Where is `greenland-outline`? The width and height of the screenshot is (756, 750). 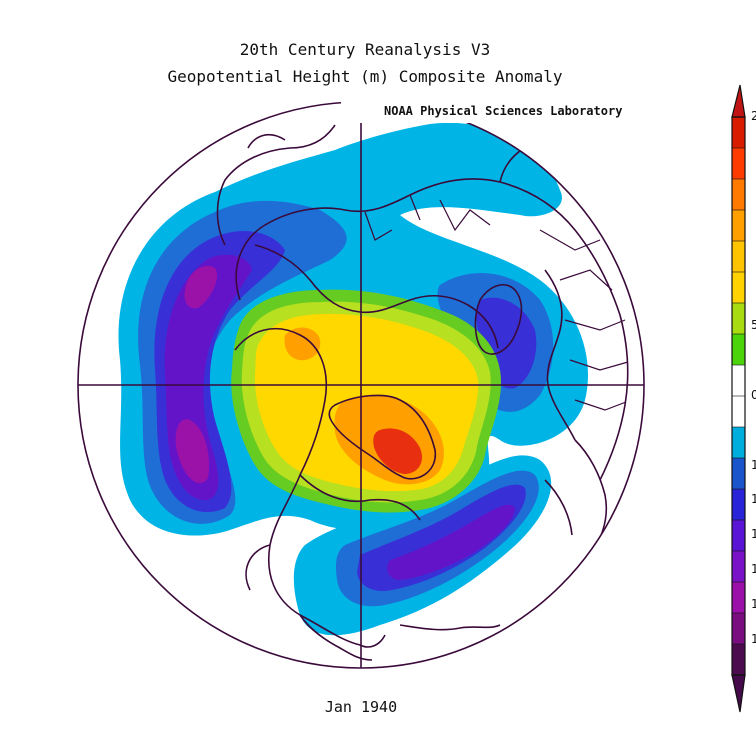
greenland-outline is located at coordinates (382, 437).